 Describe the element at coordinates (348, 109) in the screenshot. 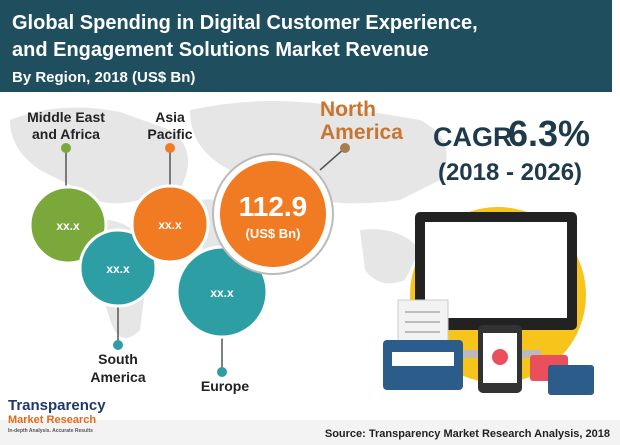

I see `region-label: North` at that location.